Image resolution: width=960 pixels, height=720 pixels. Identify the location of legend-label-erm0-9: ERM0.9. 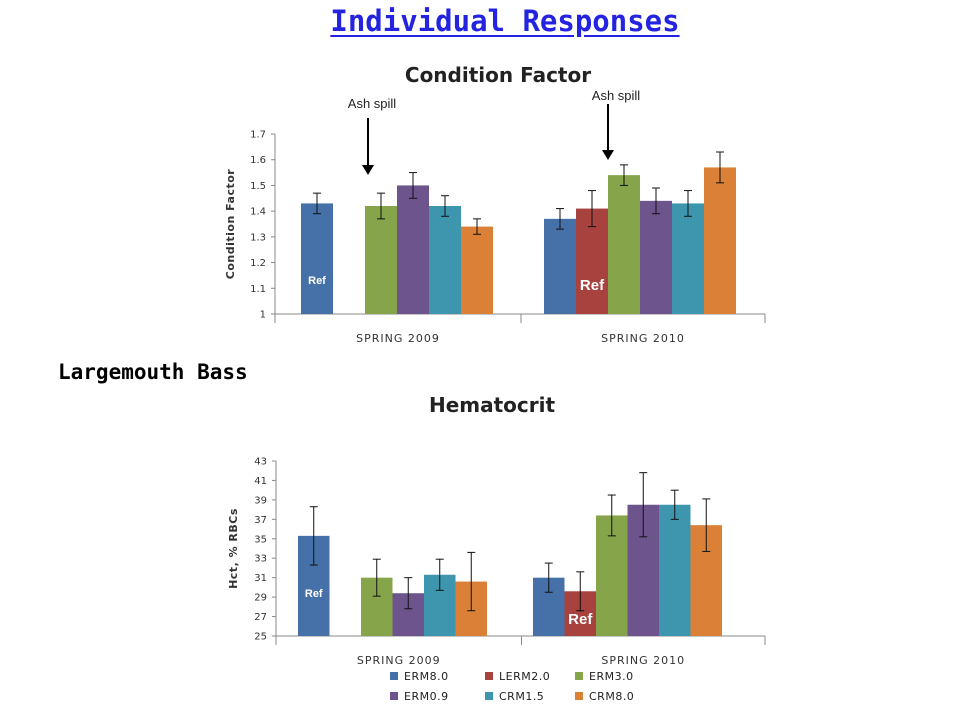
(426, 696).